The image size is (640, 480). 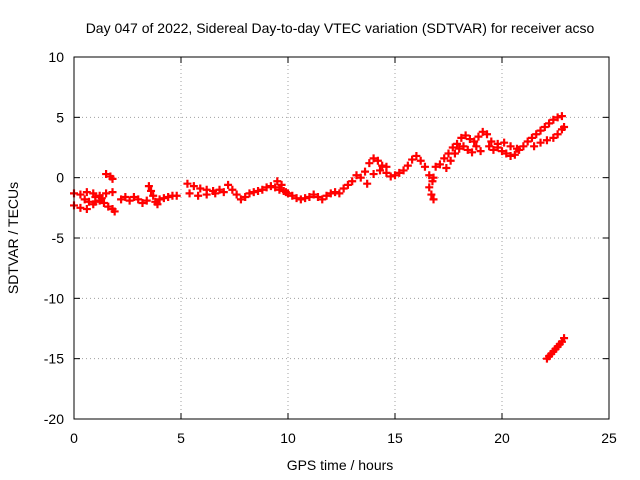 I want to click on y-tick-label: -20, so click(x=54, y=419).